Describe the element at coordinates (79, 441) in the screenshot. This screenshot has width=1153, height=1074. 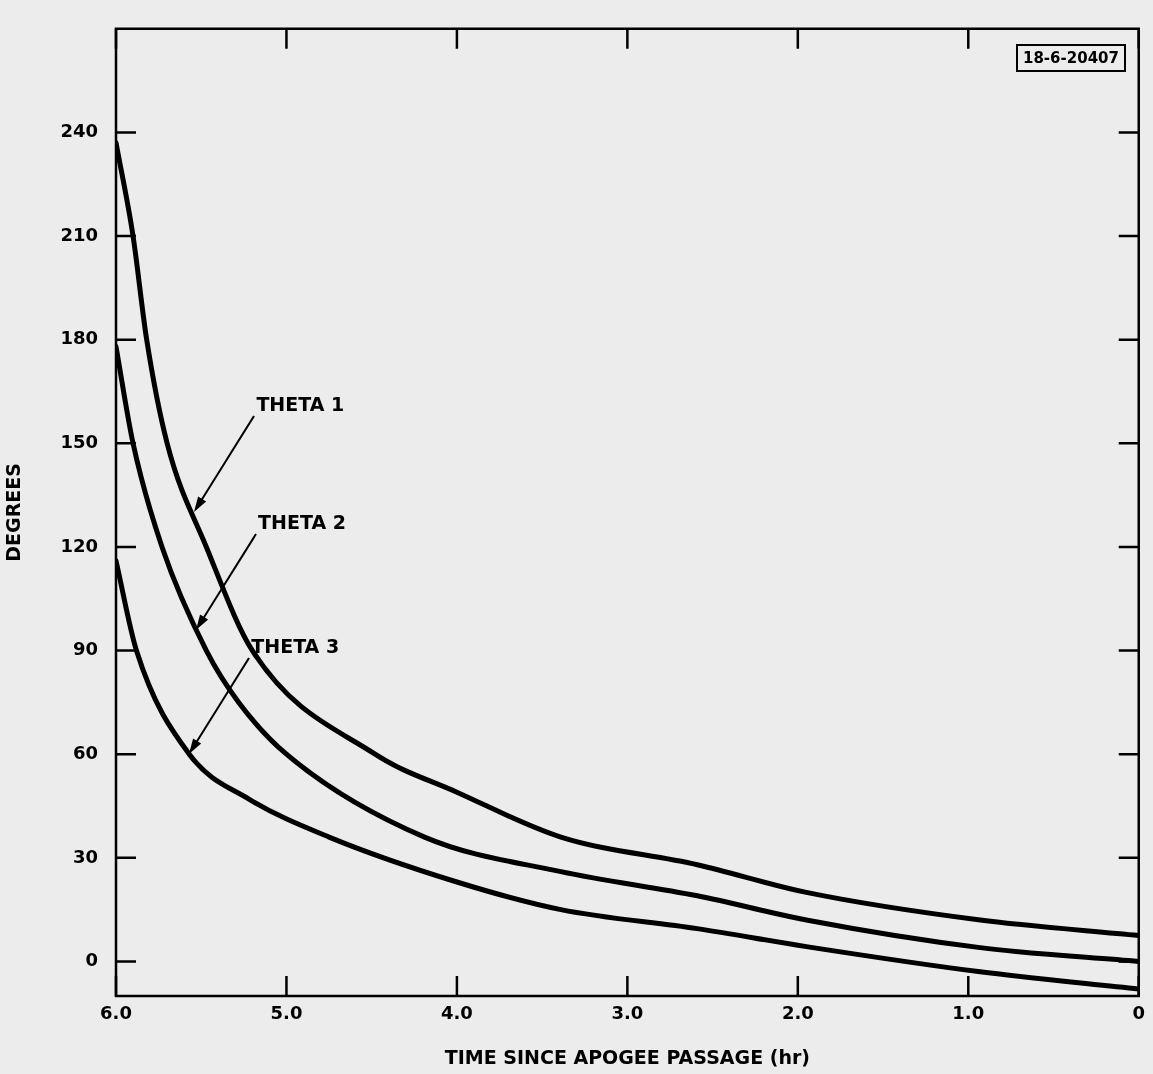
I see `y-tick-label: 150` at that location.